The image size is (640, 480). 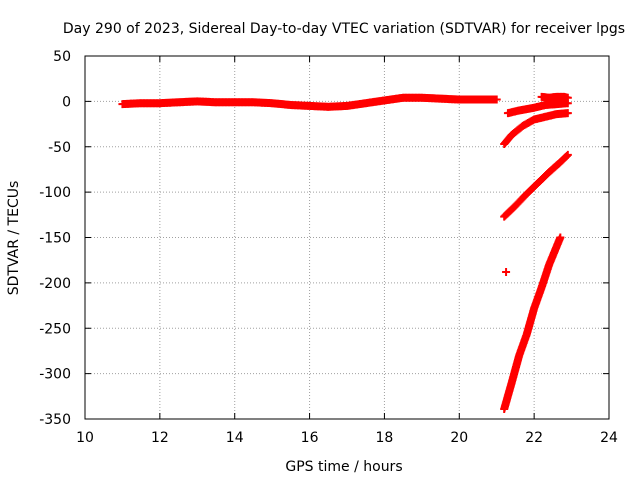 What do you see at coordinates (59, 148) in the screenshot?
I see `y-tick-label: -50` at bounding box center [59, 148].